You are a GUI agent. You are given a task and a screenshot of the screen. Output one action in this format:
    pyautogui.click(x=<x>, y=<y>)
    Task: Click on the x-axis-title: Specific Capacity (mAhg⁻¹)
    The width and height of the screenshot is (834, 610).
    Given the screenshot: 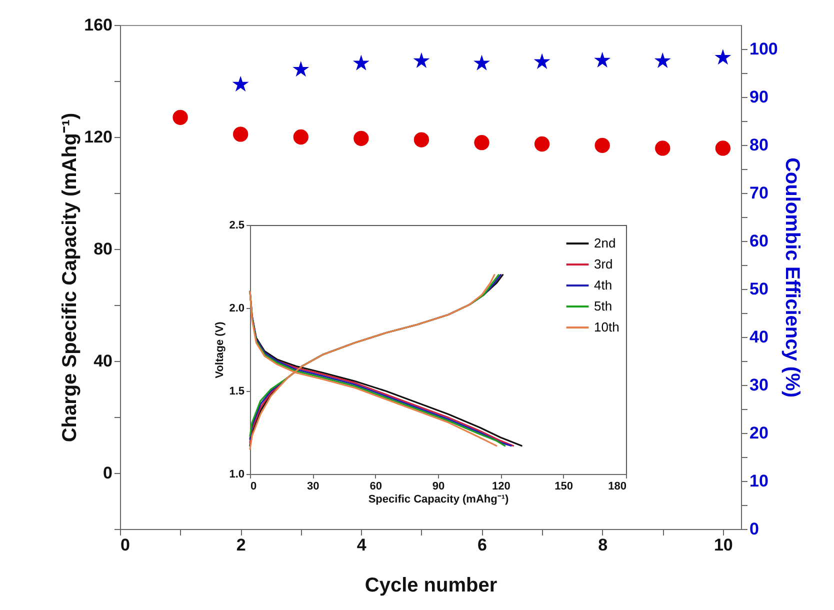 What is the action you would take?
    pyautogui.click(x=438, y=500)
    